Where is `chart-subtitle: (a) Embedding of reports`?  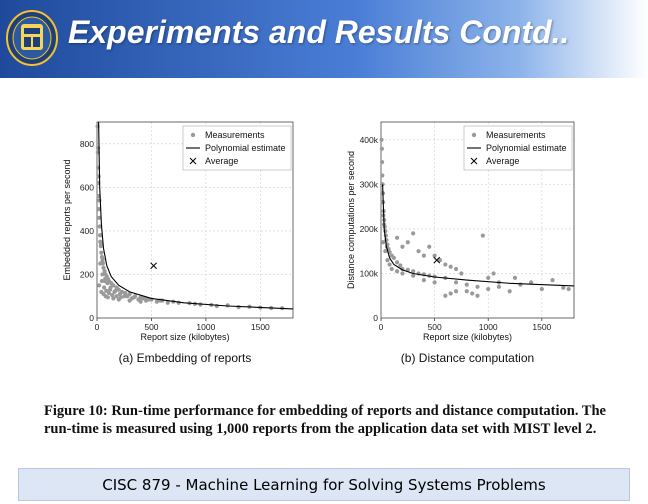 chart-subtitle: (a) Embedding of reports is located at coordinates (185, 358).